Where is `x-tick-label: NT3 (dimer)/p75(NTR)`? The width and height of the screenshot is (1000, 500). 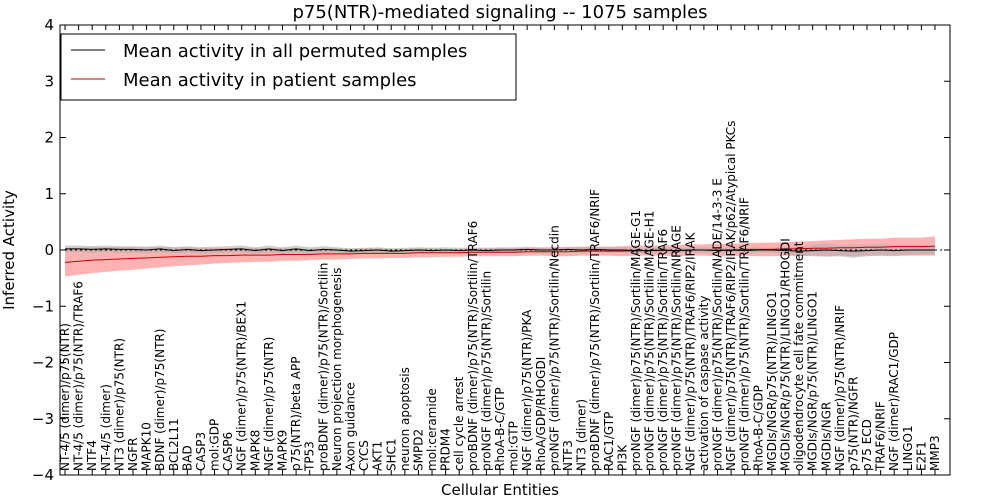
x-tick-label: NT3 (dimer)/p75(NTR) is located at coordinates (119, 404).